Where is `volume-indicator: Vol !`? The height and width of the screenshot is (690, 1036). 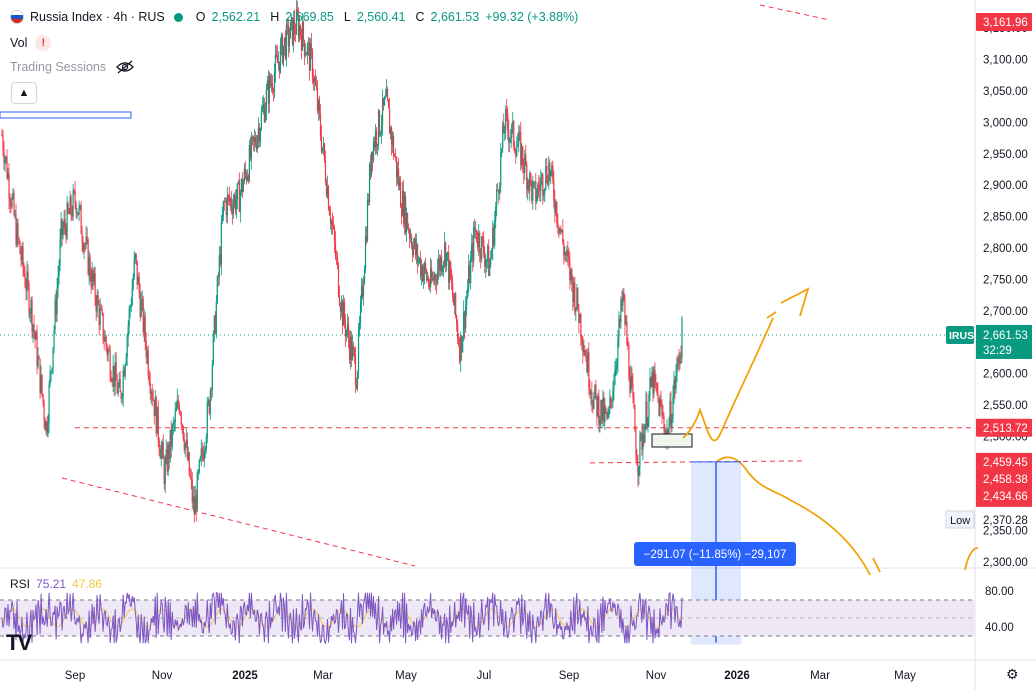 volume-indicator: Vol ! is located at coordinates (31, 43).